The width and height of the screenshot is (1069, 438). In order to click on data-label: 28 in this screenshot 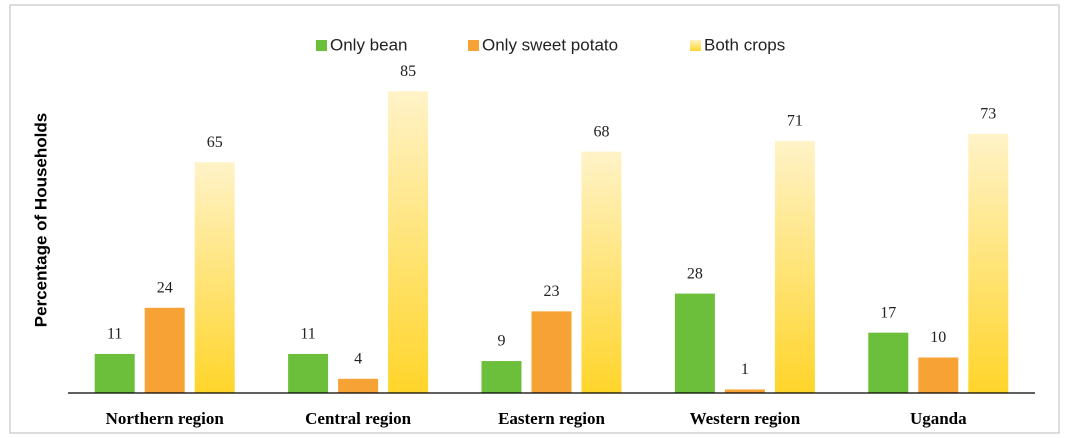, I will do `click(695, 273)`.